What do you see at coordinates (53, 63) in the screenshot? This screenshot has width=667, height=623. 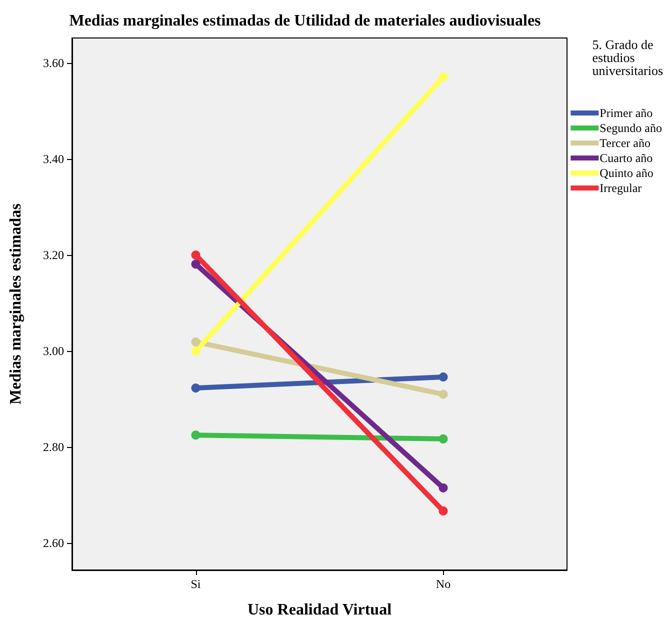 I see `y-tick-label: 3.60` at bounding box center [53, 63].